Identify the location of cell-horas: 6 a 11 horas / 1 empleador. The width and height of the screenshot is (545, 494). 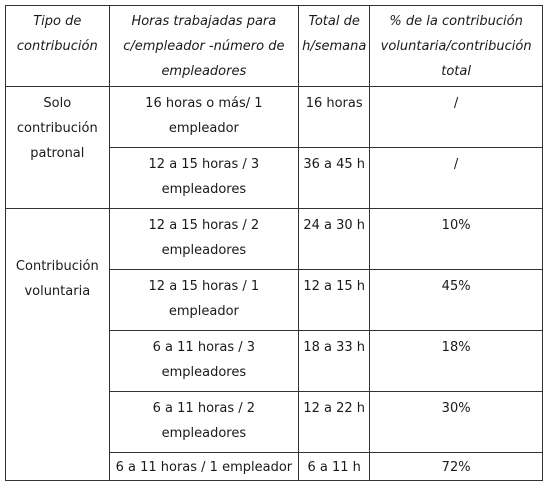
(204, 466).